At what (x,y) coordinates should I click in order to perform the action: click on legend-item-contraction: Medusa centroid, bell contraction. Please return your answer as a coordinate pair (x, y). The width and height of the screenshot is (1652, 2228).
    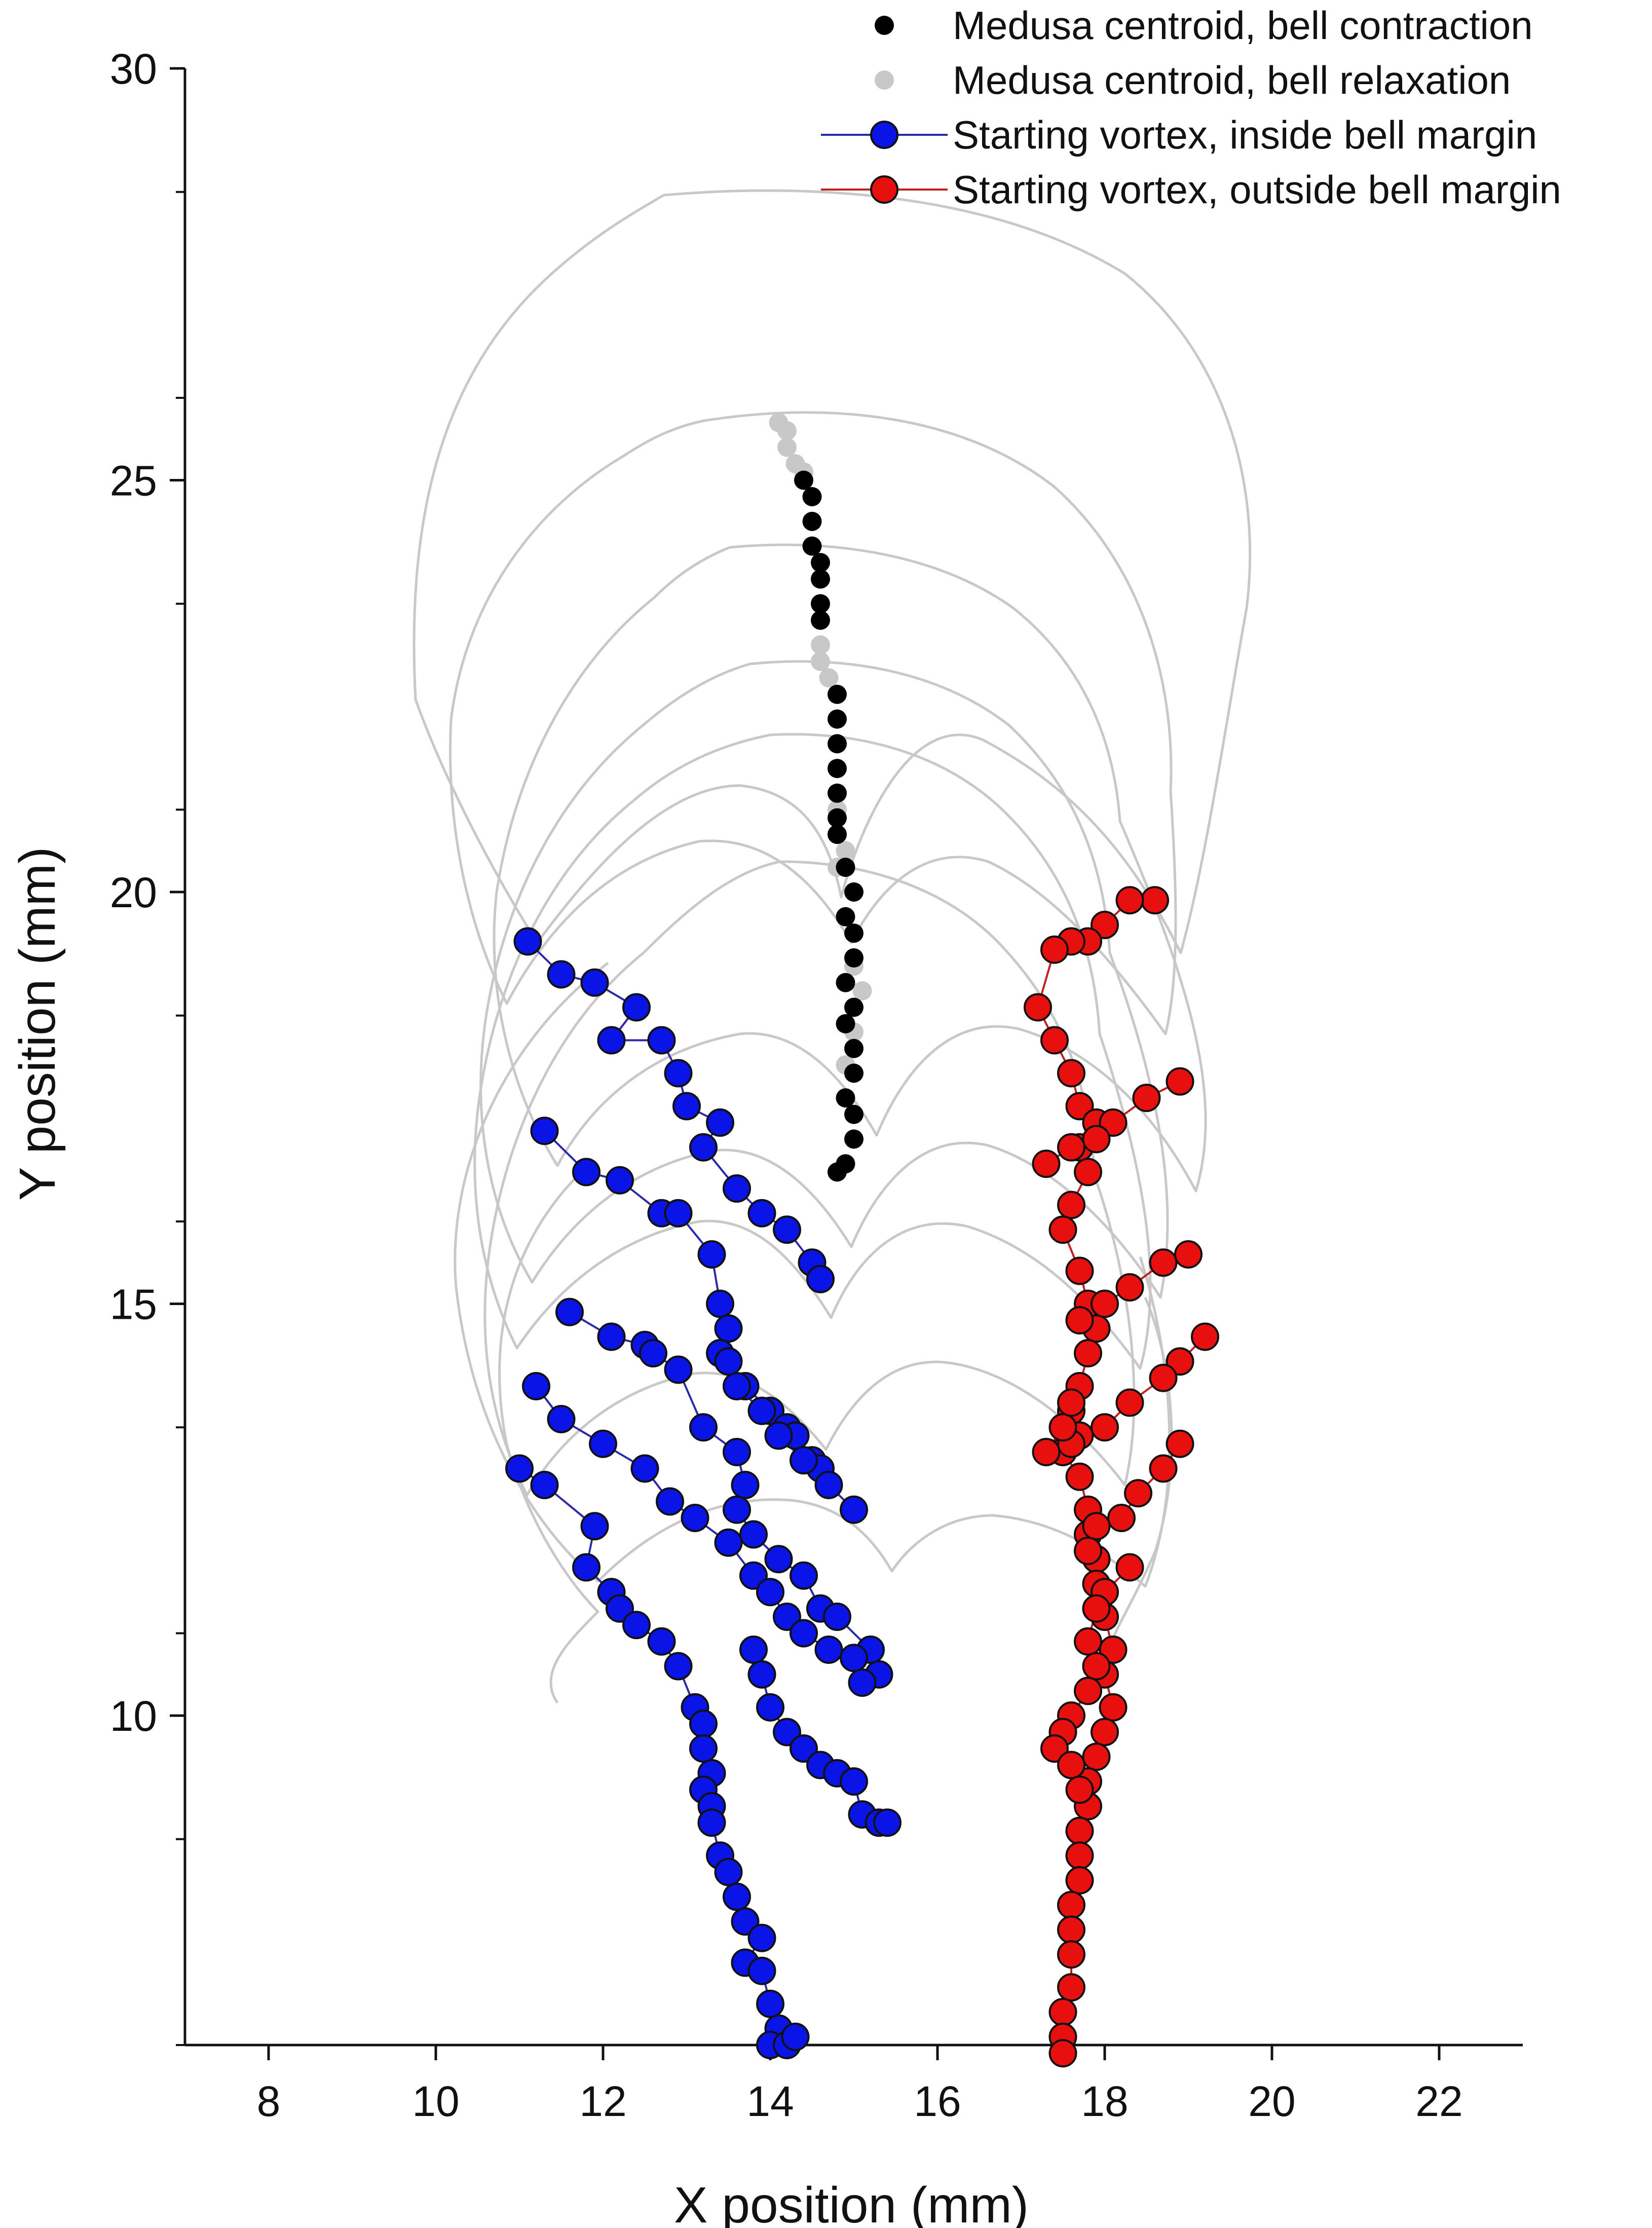
    Looking at the image, I should click on (1204, 26).